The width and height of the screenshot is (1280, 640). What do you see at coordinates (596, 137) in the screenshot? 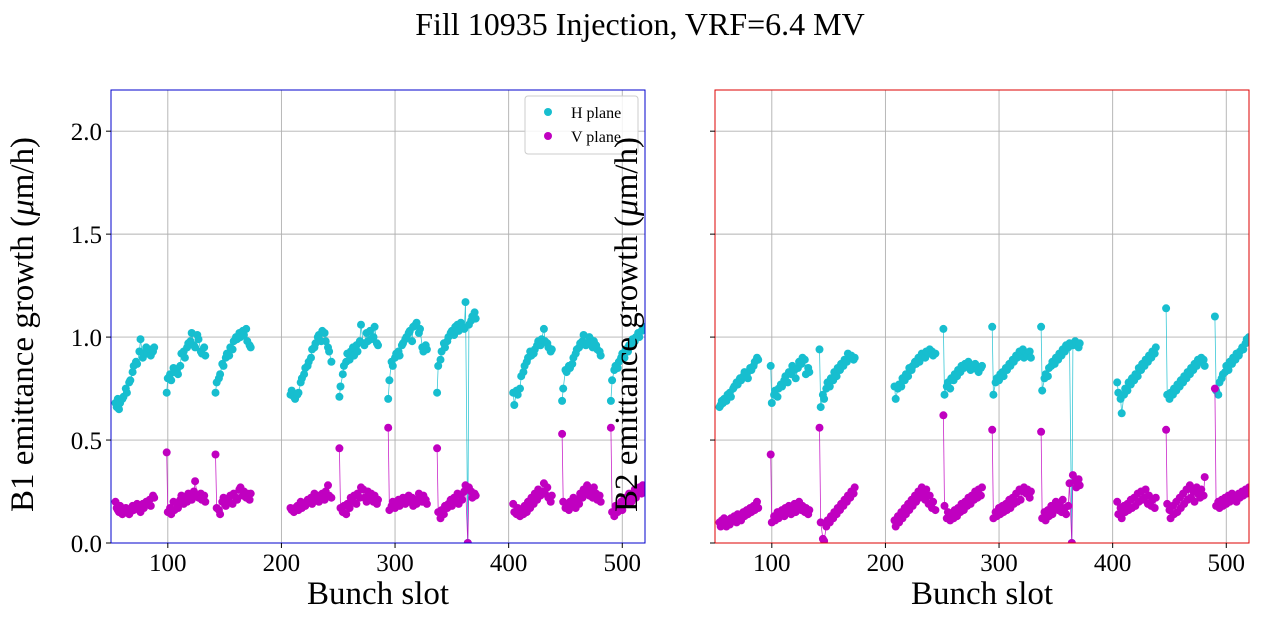
I see `panel-b1-legend-label: V plane` at bounding box center [596, 137].